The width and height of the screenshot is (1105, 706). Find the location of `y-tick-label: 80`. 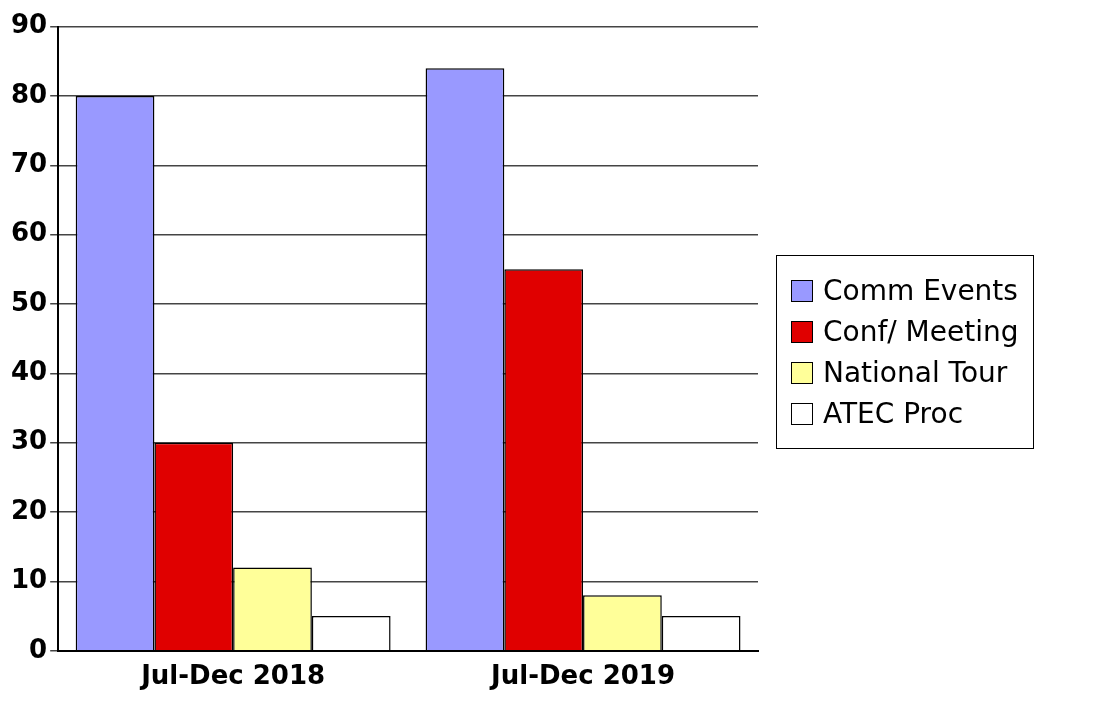

y-tick-label: 80 is located at coordinates (29, 93).